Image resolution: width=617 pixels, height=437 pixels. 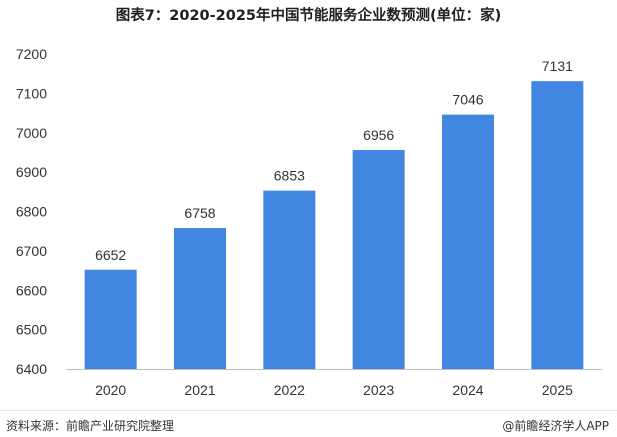 I want to click on y-tick-label: 6800, so click(x=31, y=212).